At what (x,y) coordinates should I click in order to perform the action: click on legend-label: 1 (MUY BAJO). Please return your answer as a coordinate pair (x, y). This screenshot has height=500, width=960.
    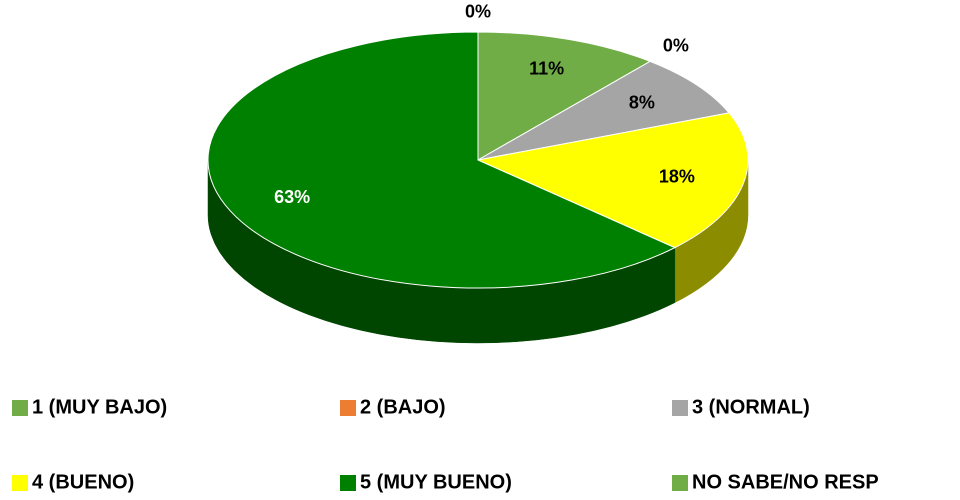
    Looking at the image, I should click on (99, 407).